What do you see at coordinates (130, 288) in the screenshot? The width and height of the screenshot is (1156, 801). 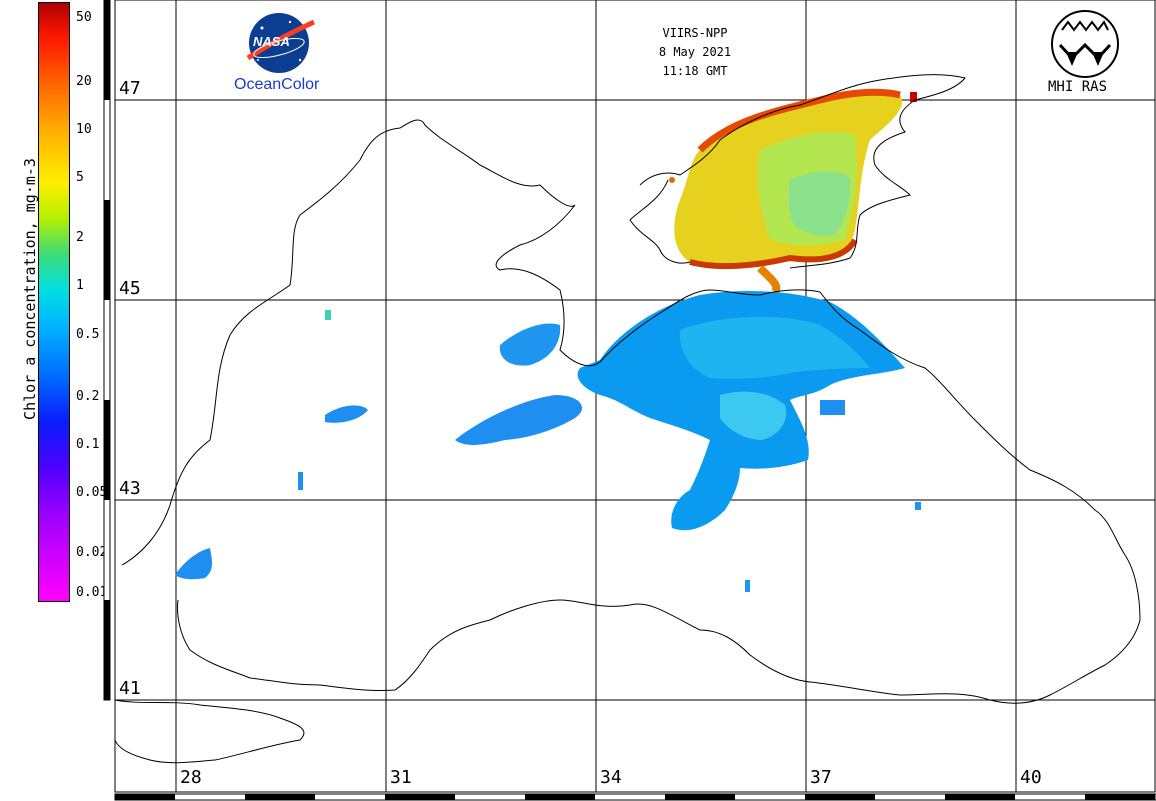 I see `lat-label: 45` at bounding box center [130, 288].